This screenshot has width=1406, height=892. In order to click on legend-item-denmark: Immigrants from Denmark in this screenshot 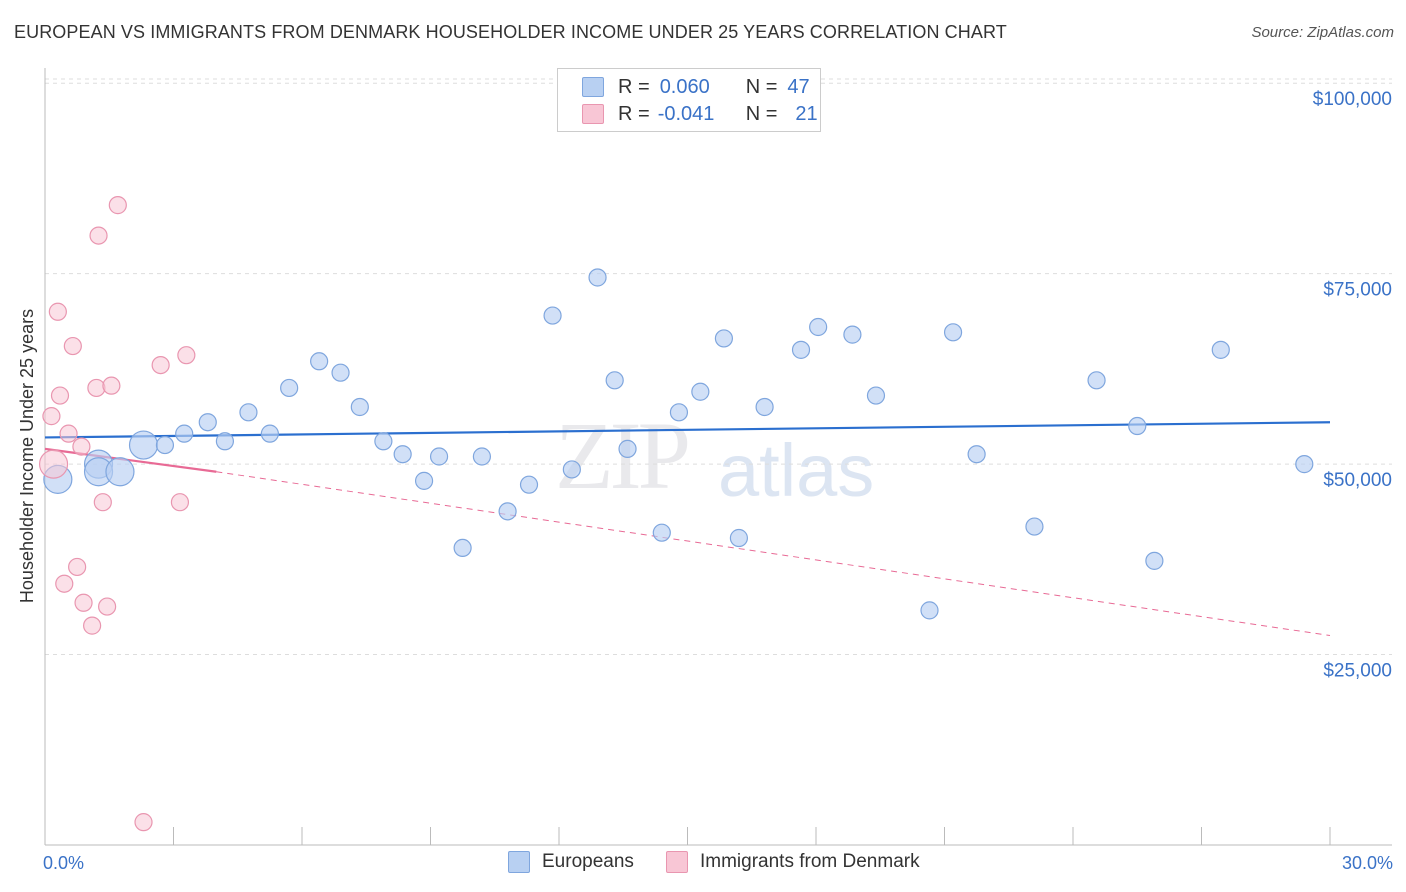, I will do `click(793, 862)`.